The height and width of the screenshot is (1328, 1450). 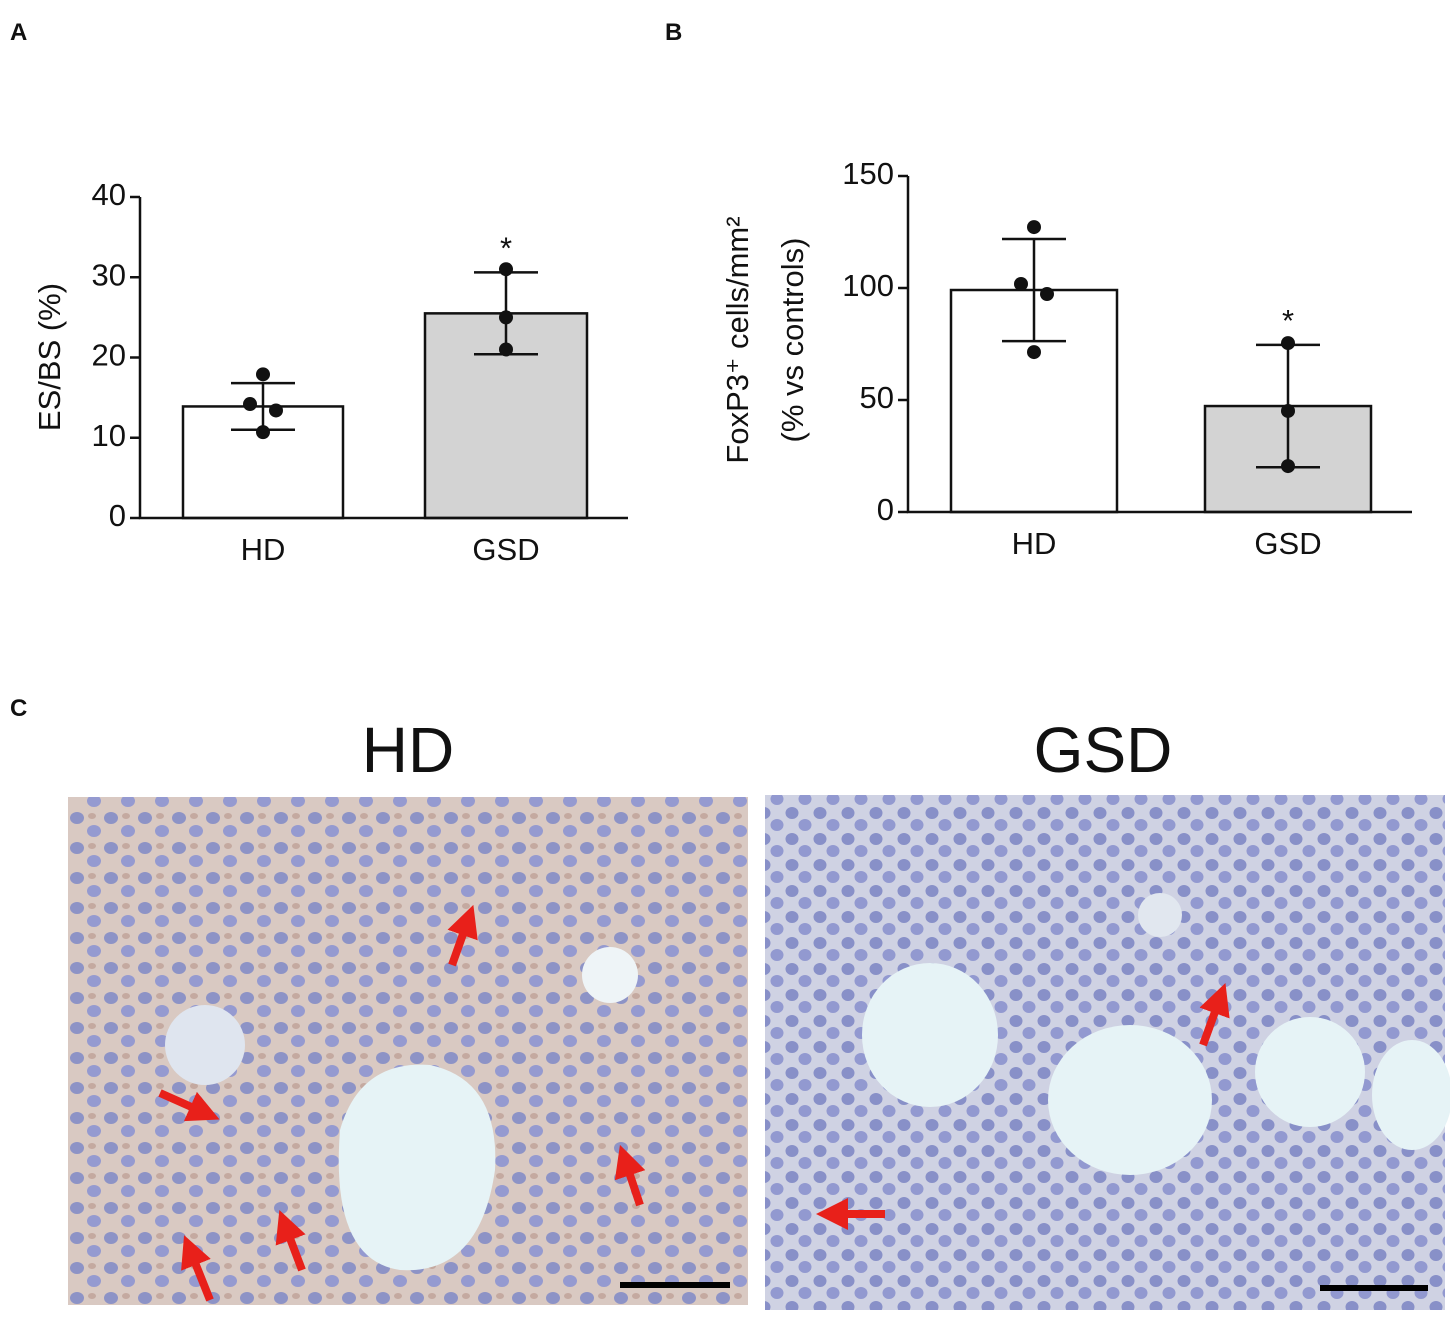 What do you see at coordinates (1034, 290) in the screenshot?
I see `error-bar` at bounding box center [1034, 290].